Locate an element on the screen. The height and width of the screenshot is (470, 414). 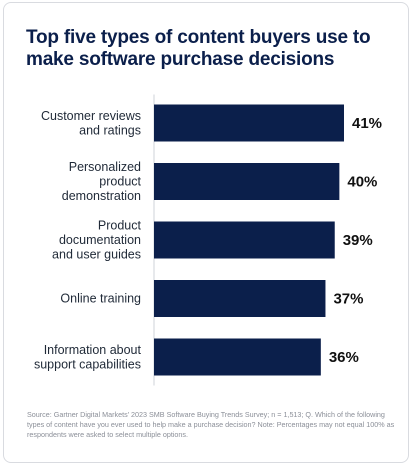
category-label: Personalized product demonstration is located at coordinates (102, 181).